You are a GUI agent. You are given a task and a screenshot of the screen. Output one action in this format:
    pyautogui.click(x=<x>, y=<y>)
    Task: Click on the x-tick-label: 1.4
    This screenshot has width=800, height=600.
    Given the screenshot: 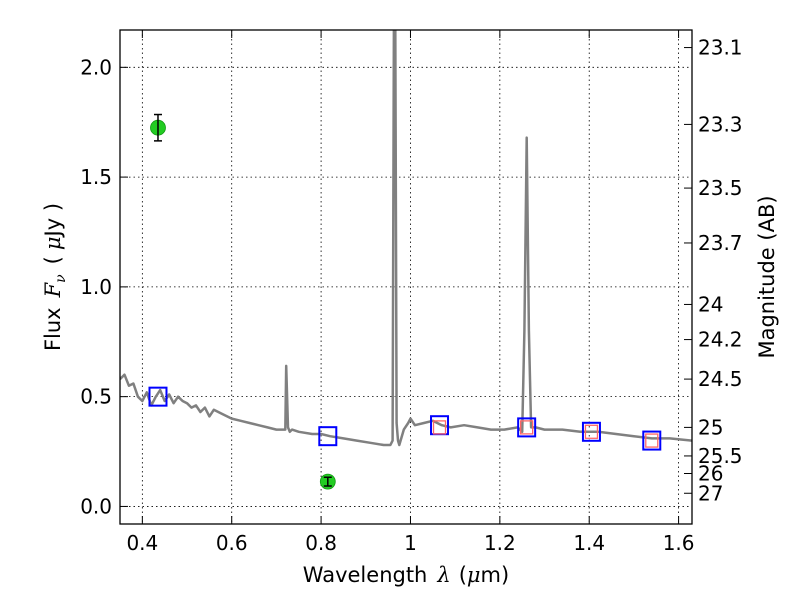 What is the action you would take?
    pyautogui.click(x=589, y=543)
    